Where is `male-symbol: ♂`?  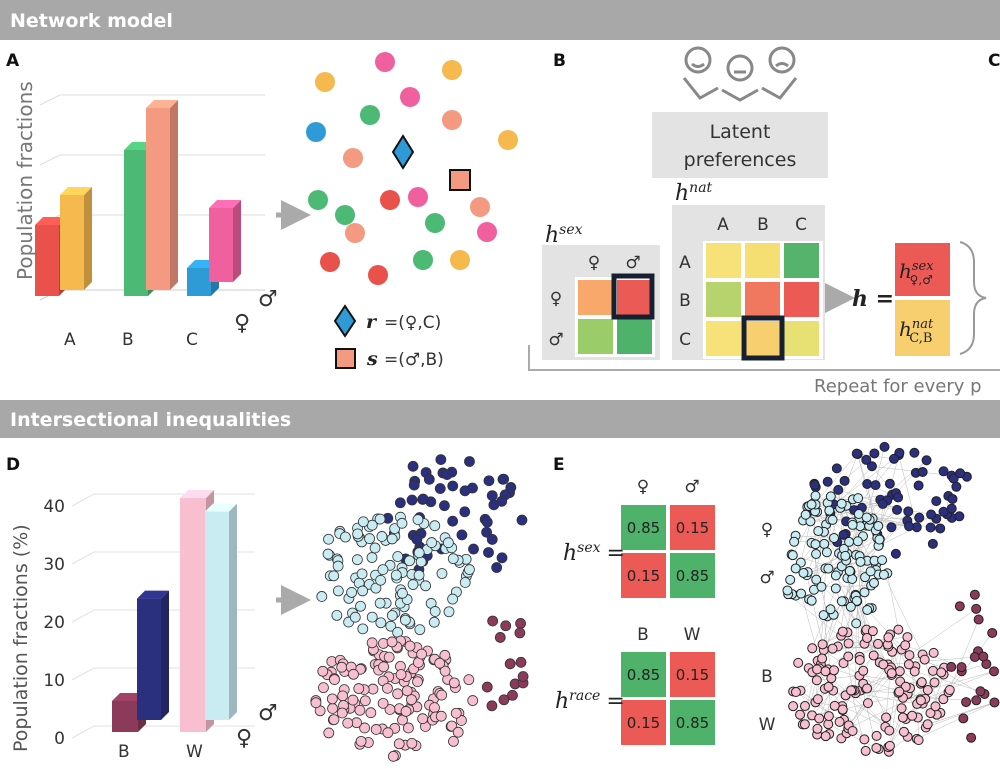 male-symbol: ♂ is located at coordinates (268, 299).